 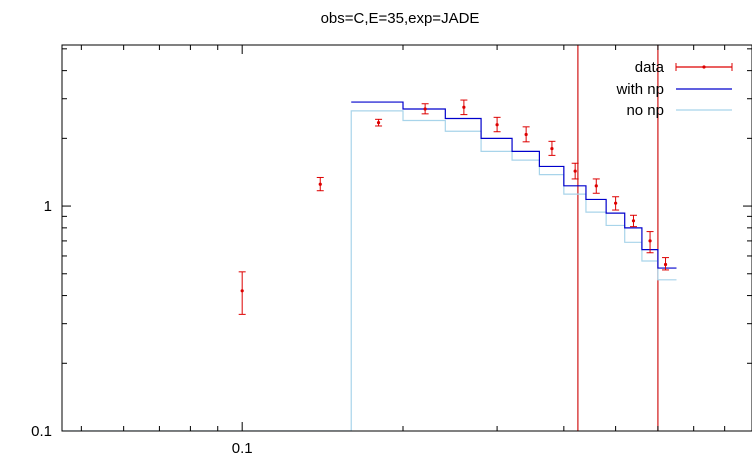 What do you see at coordinates (674, 89) in the screenshot?
I see `legend: data with np no np` at bounding box center [674, 89].